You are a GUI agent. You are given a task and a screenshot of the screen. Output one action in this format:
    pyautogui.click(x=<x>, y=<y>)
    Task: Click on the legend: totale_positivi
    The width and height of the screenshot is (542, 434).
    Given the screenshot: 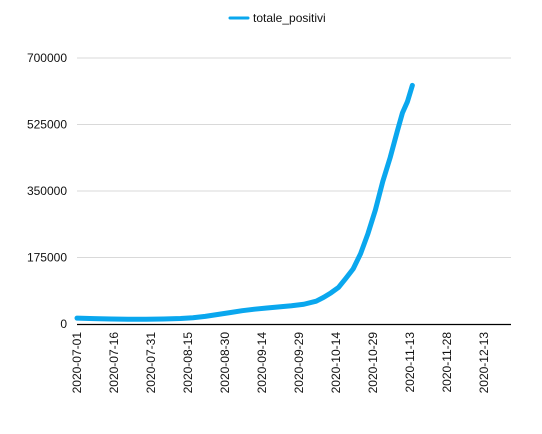 What is the action you would take?
    pyautogui.click(x=277, y=18)
    